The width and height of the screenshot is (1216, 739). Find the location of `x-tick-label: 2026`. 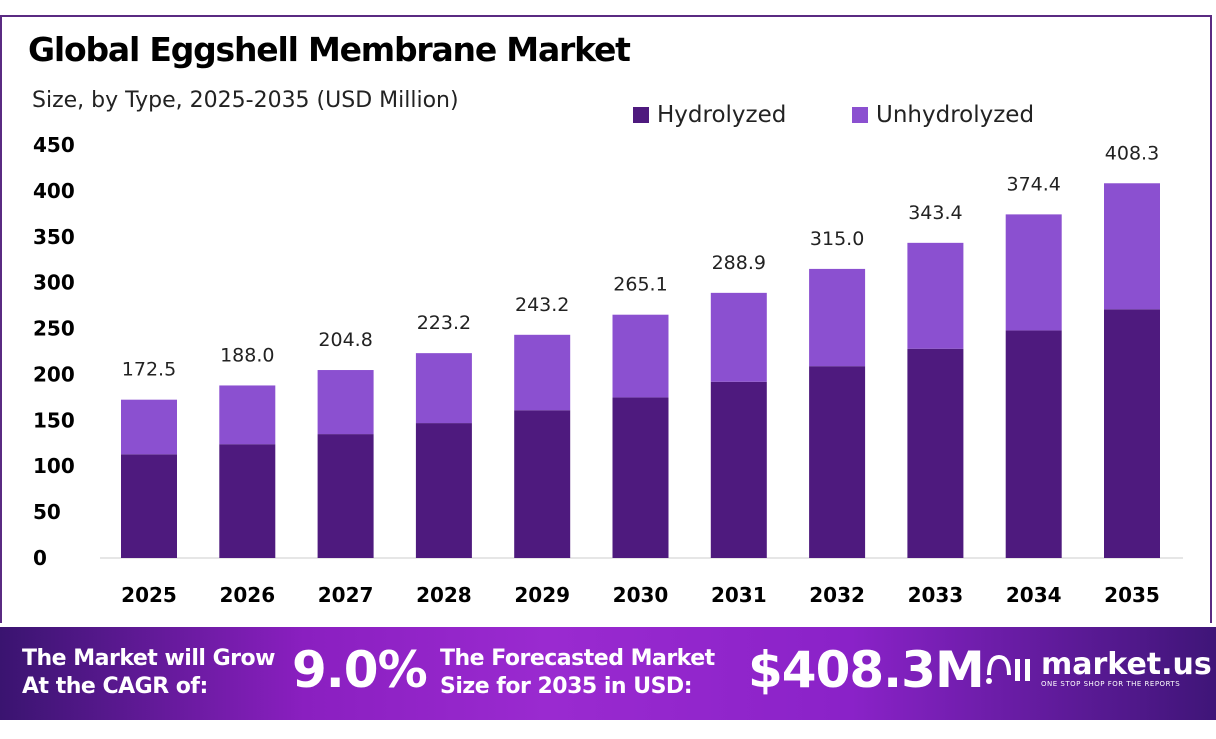

x-tick-label: 2026 is located at coordinates (247, 595).